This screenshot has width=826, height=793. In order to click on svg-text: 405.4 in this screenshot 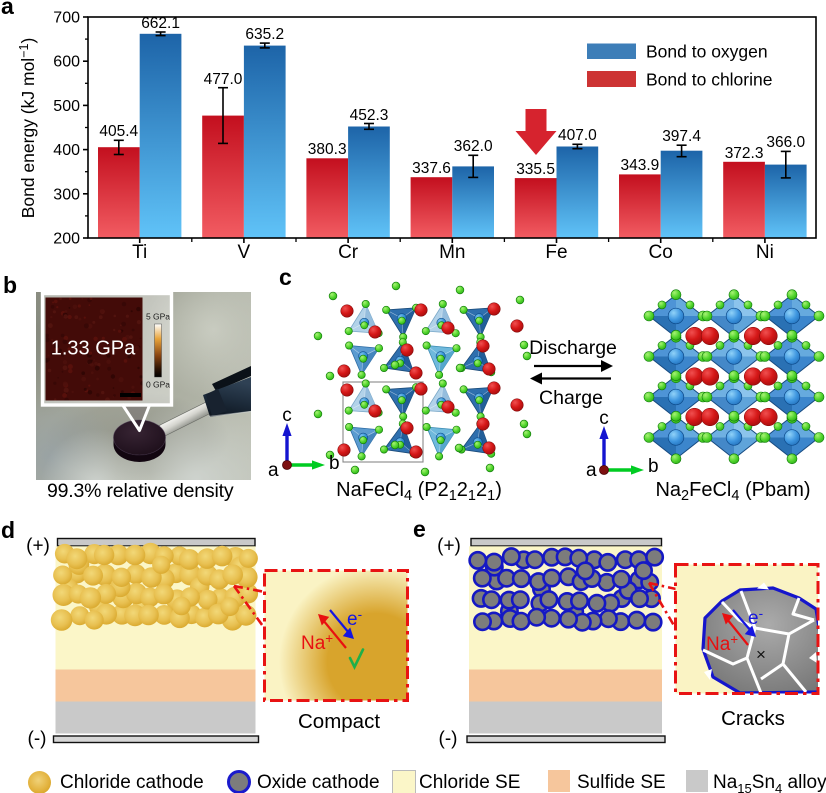, I will do `click(118, 131)`.